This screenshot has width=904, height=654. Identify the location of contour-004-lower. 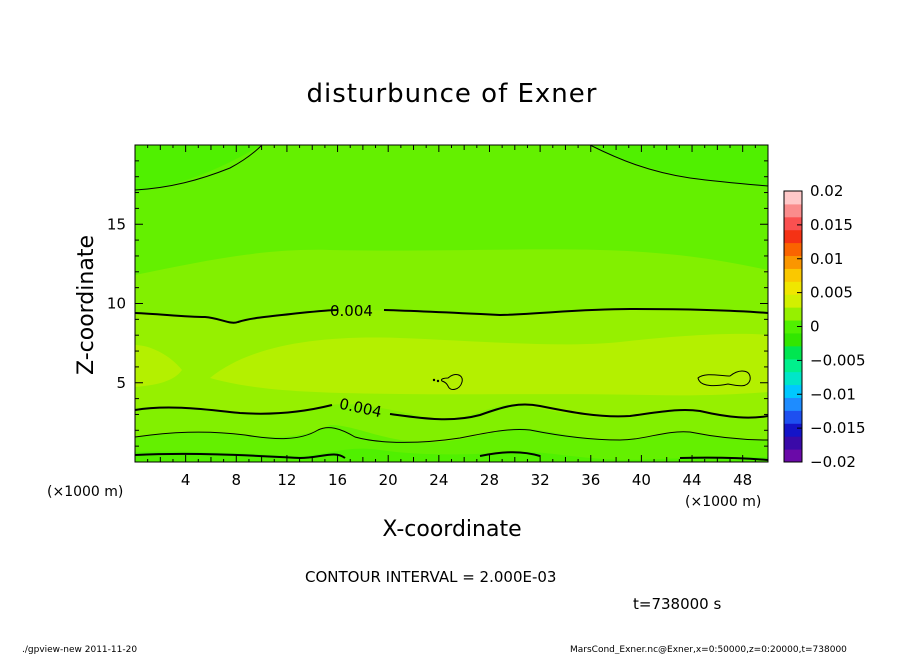
(451, 412).